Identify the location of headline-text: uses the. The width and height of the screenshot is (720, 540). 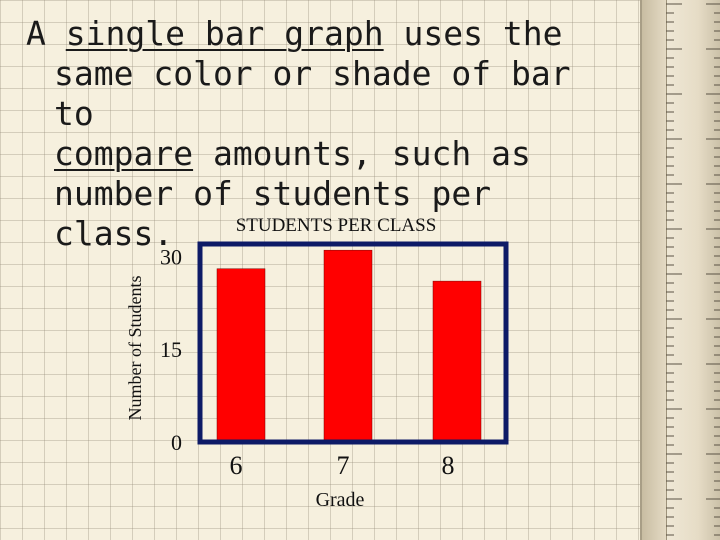
(473, 33).